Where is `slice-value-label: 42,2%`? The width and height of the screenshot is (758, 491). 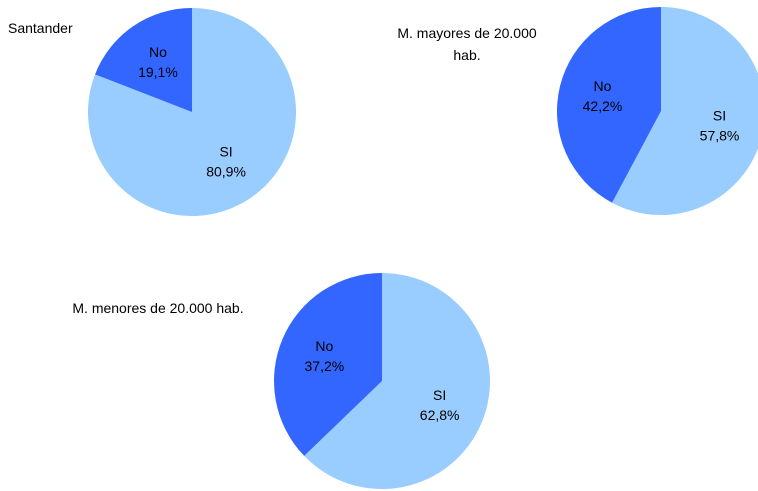
slice-value-label: 42,2% is located at coordinates (603, 106).